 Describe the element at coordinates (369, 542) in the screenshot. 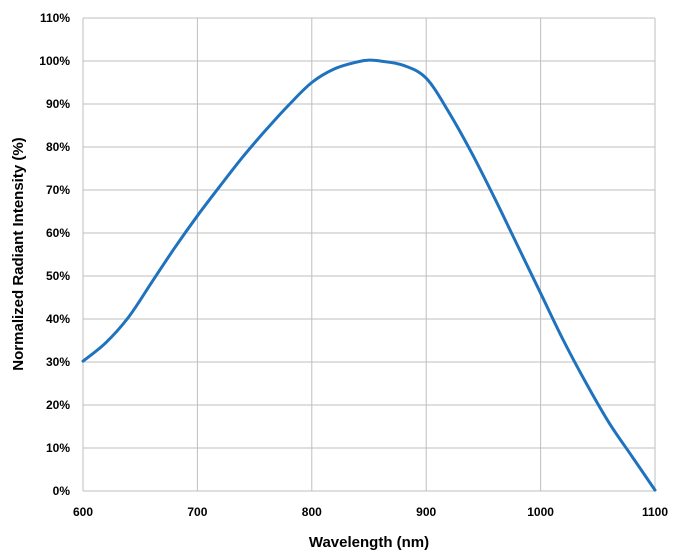

I see `x-axis-title: Wavelength (nm)` at that location.